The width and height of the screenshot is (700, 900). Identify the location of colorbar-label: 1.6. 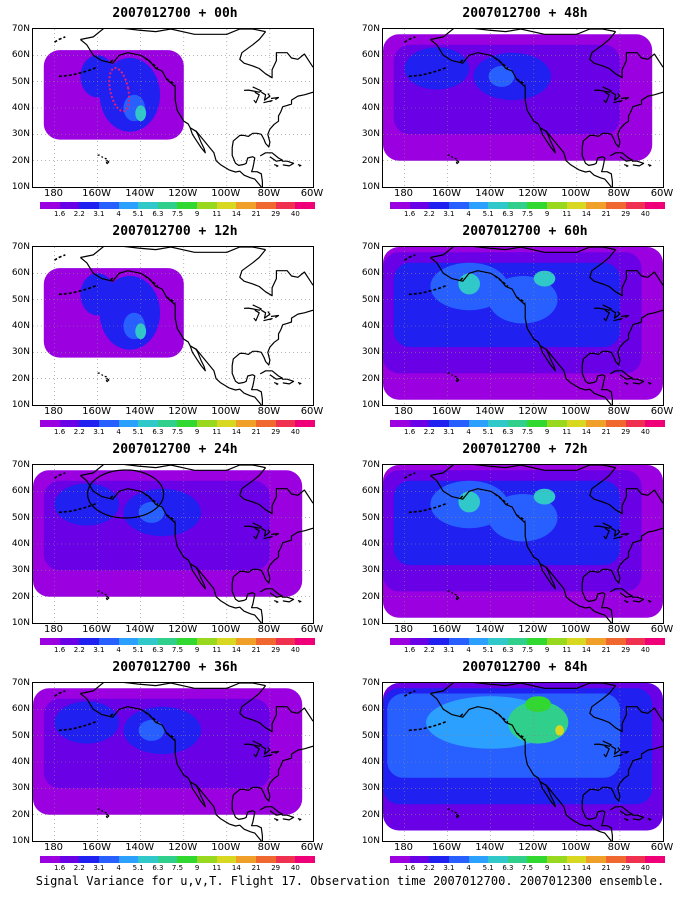
(410, 432).